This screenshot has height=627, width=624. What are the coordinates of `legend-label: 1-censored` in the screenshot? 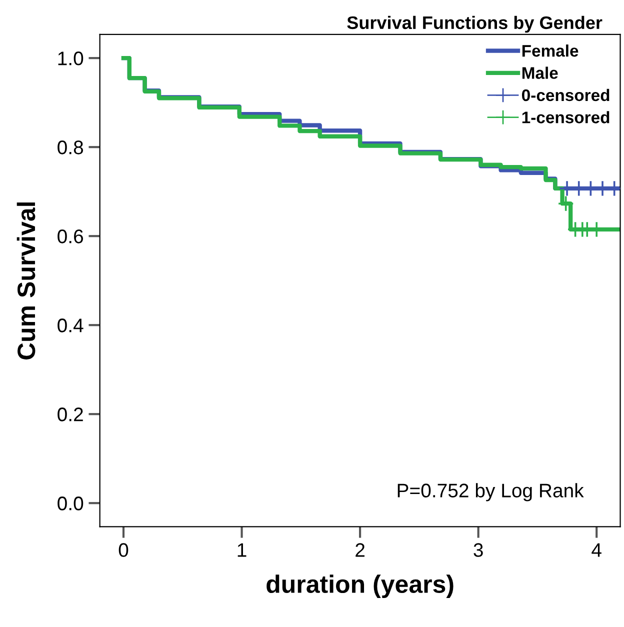 It's located at (566, 117).